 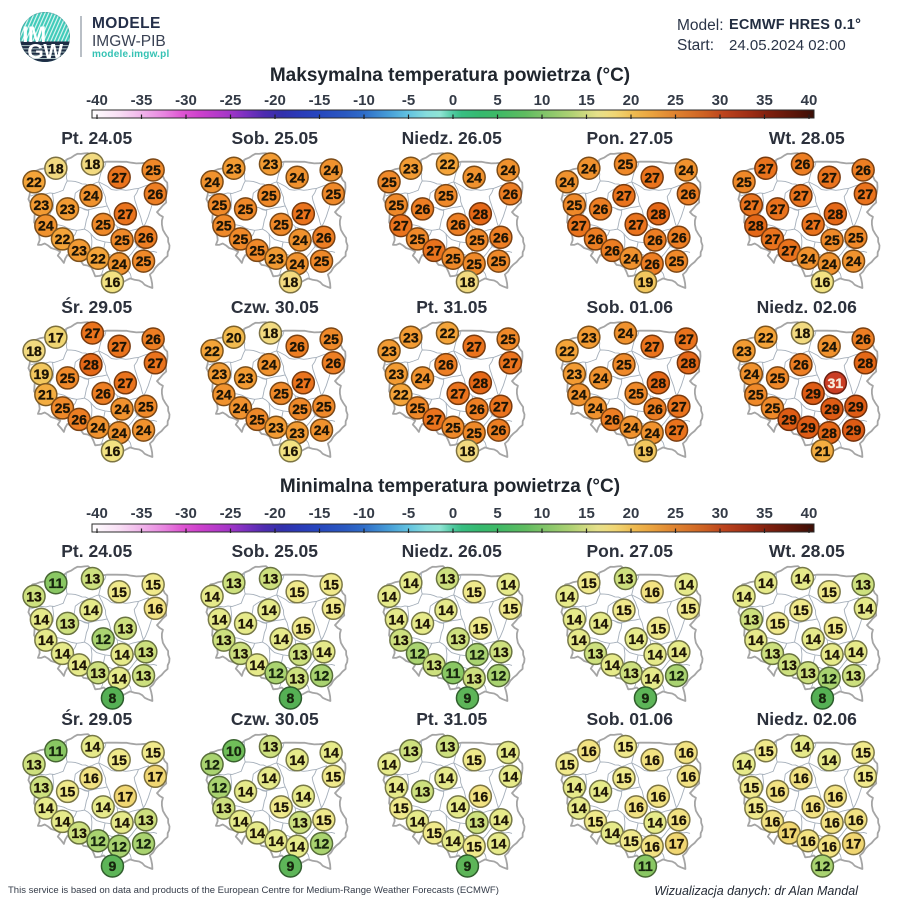 I want to click on svg-text: 20, so click(x=234, y=337).